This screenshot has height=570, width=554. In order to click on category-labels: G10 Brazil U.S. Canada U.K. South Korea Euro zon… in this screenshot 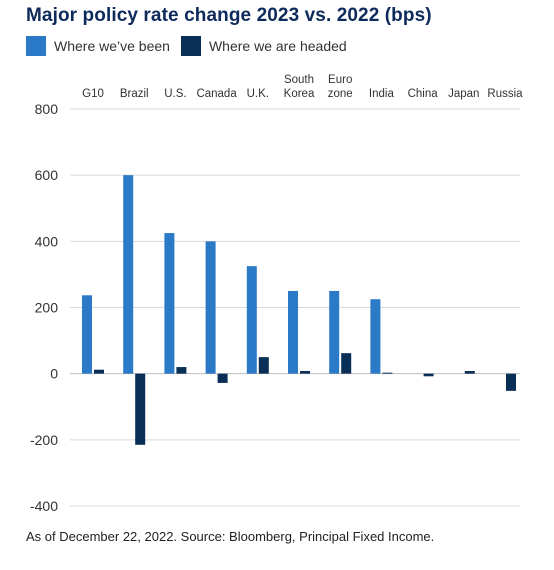, I will do `click(302, 87)`.